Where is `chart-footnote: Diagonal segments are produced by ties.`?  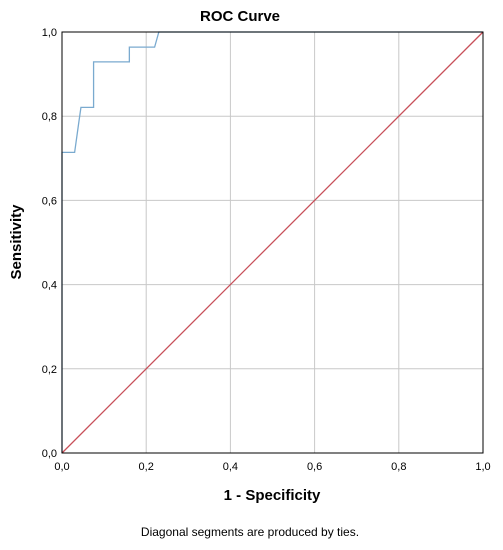
chart-footnote: Diagonal segments are produced by ties. is located at coordinates (250, 532).